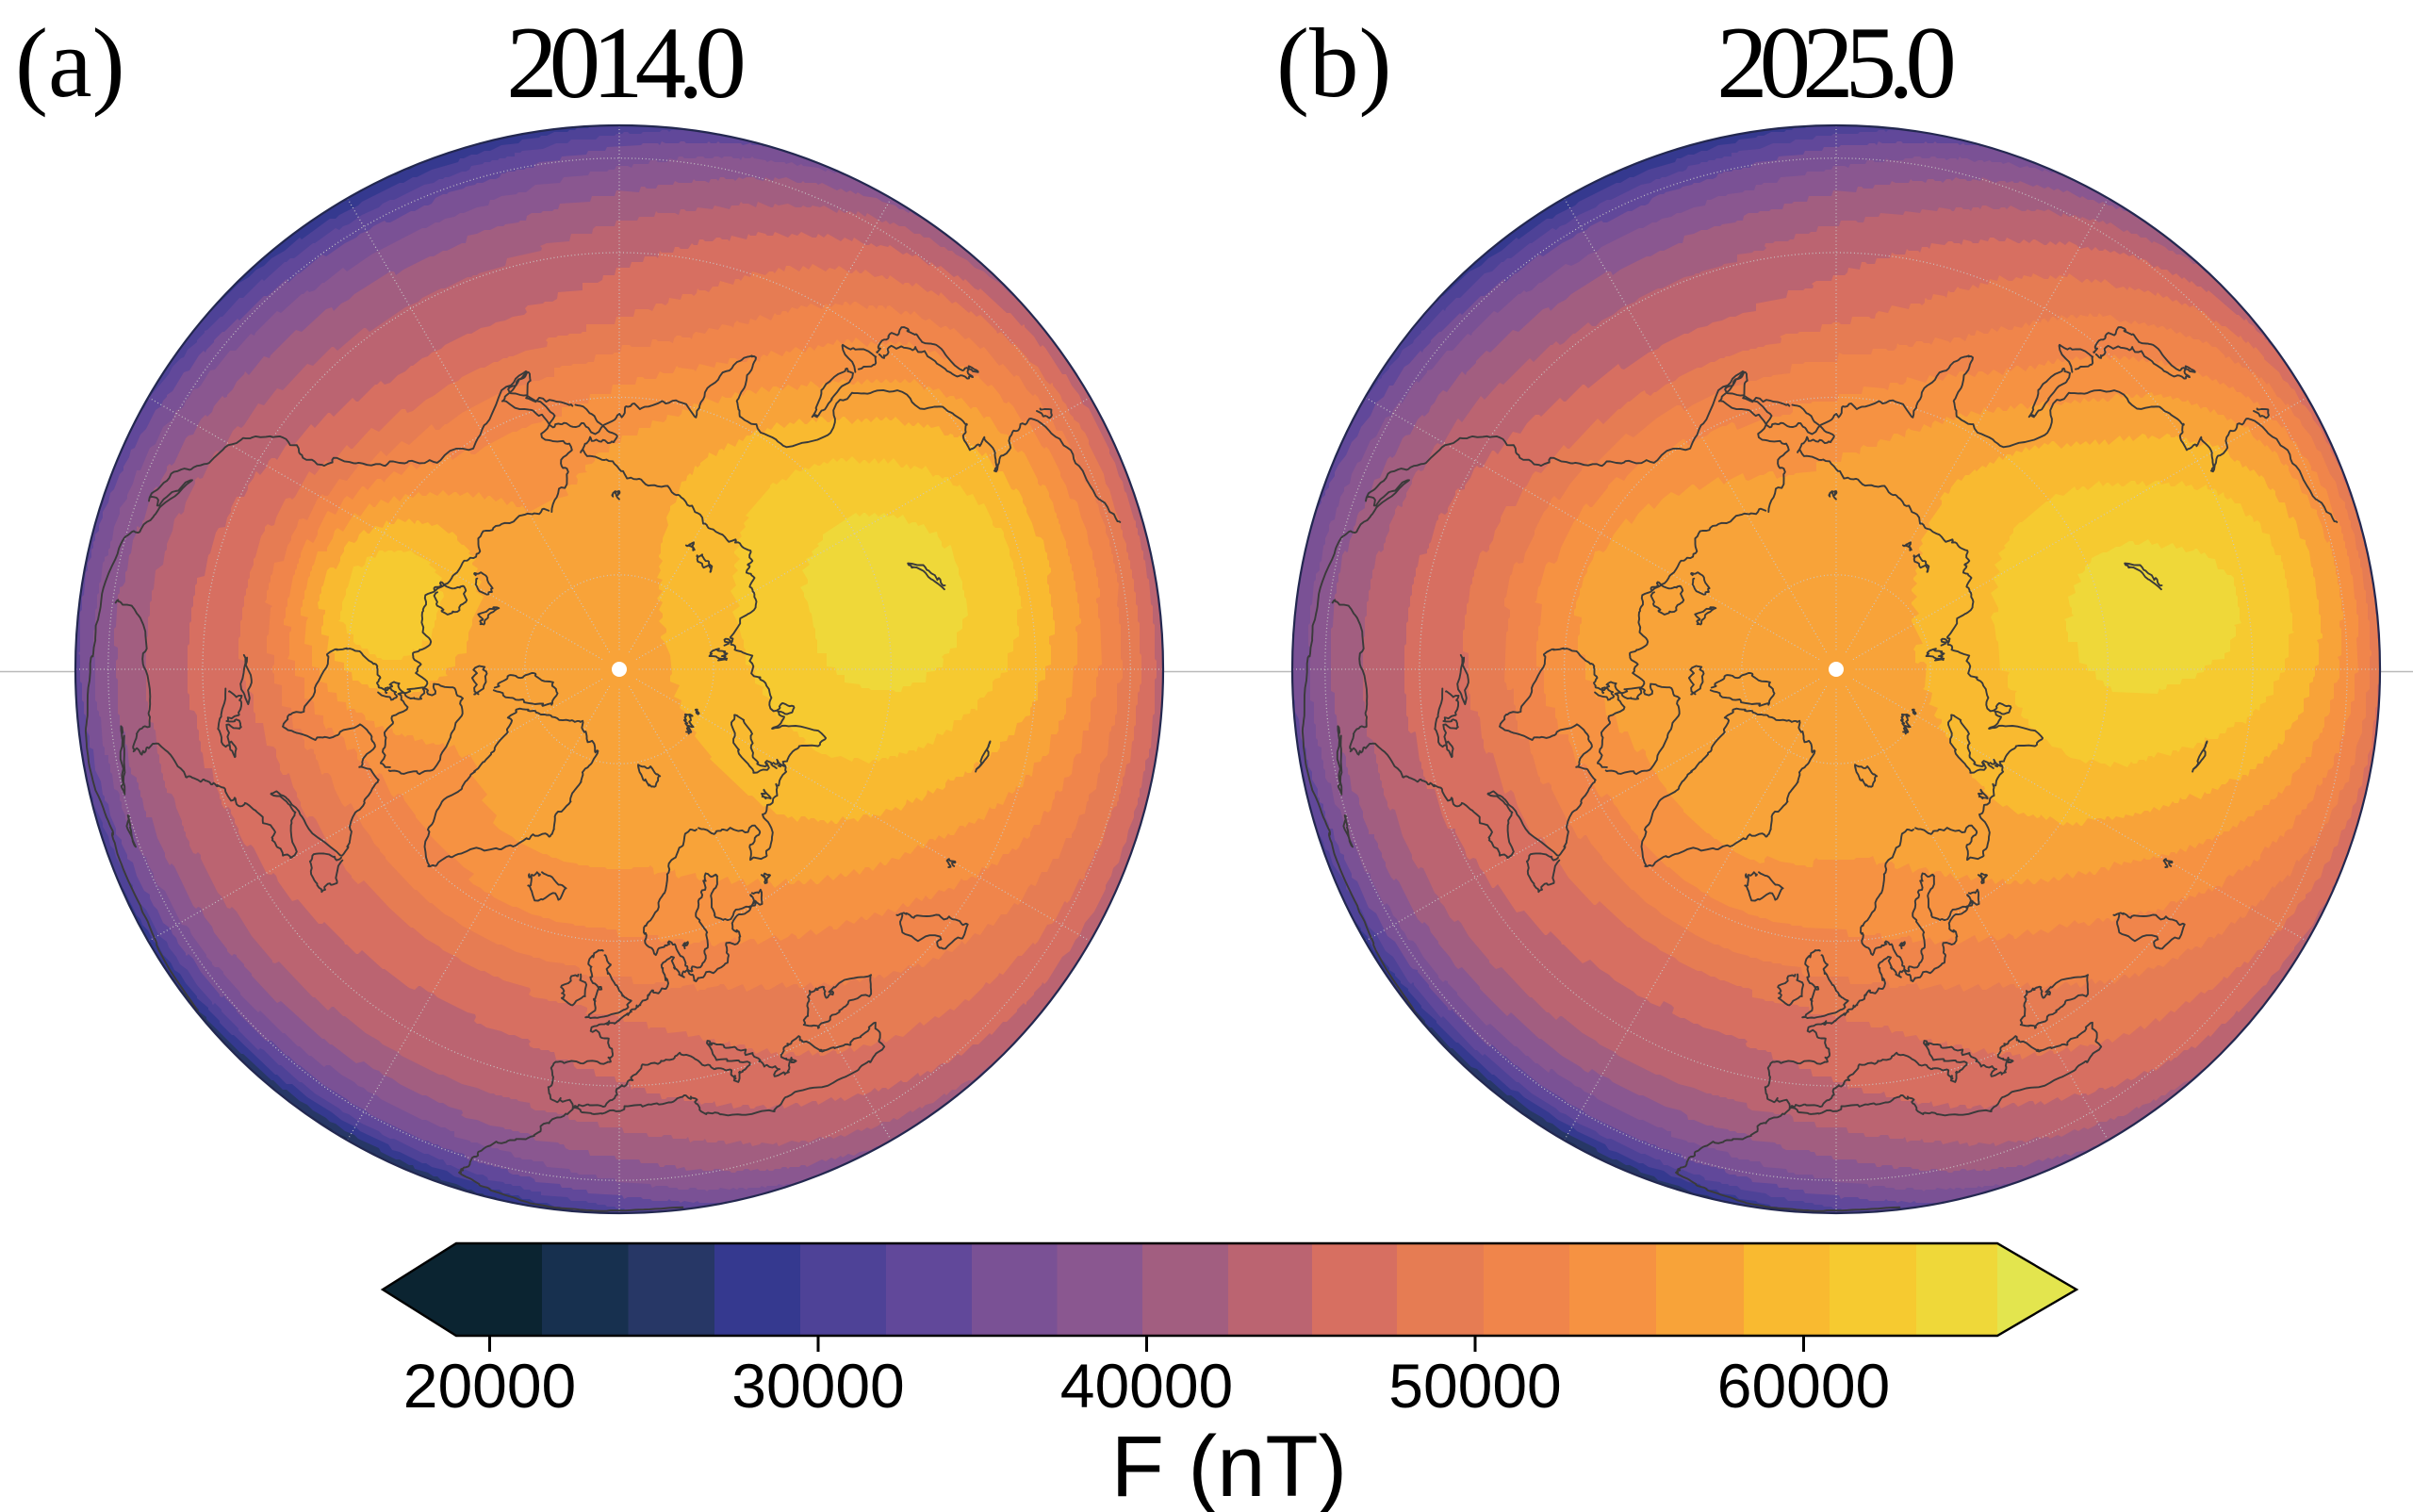 This screenshot has width=2413, height=1512. Describe the element at coordinates (1333, 63) in the screenshot. I see `svg-text: (b)` at that location.